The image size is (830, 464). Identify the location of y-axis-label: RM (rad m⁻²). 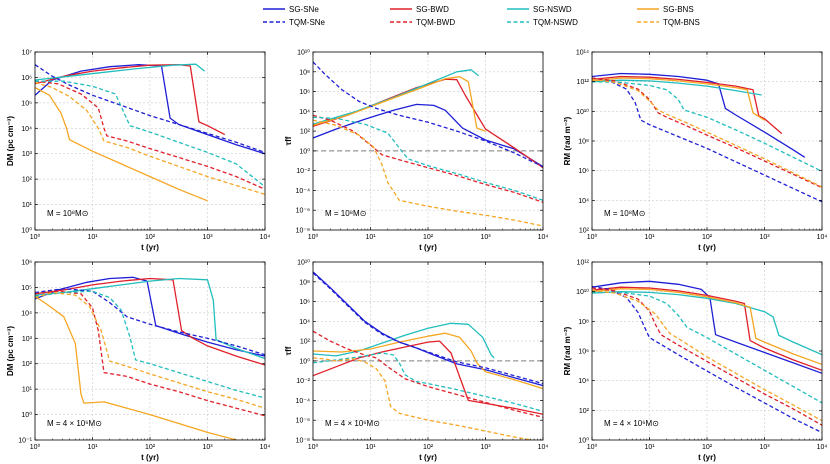
(567, 140).